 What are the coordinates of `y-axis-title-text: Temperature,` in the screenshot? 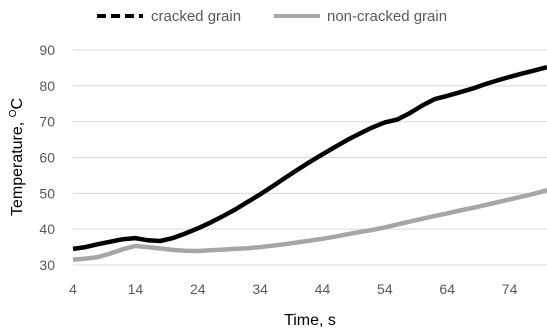 It's located at (17, 166).